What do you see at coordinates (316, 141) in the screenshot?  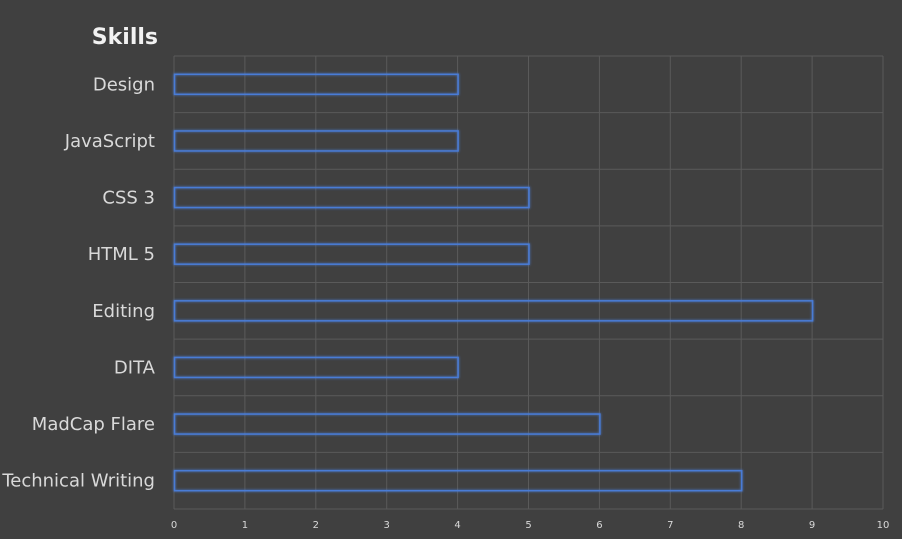 I see `bar-javascript` at bounding box center [316, 141].